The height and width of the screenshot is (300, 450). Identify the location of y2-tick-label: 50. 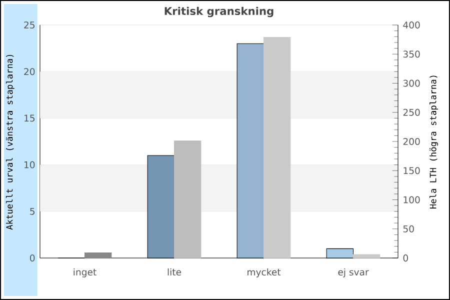
(408, 228).